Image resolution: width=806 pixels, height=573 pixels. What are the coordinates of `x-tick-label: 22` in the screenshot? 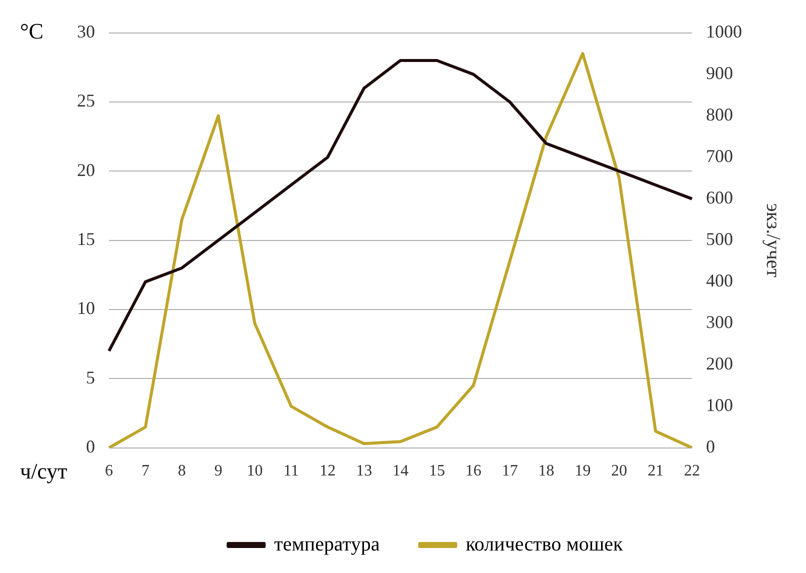 It's located at (692, 471).